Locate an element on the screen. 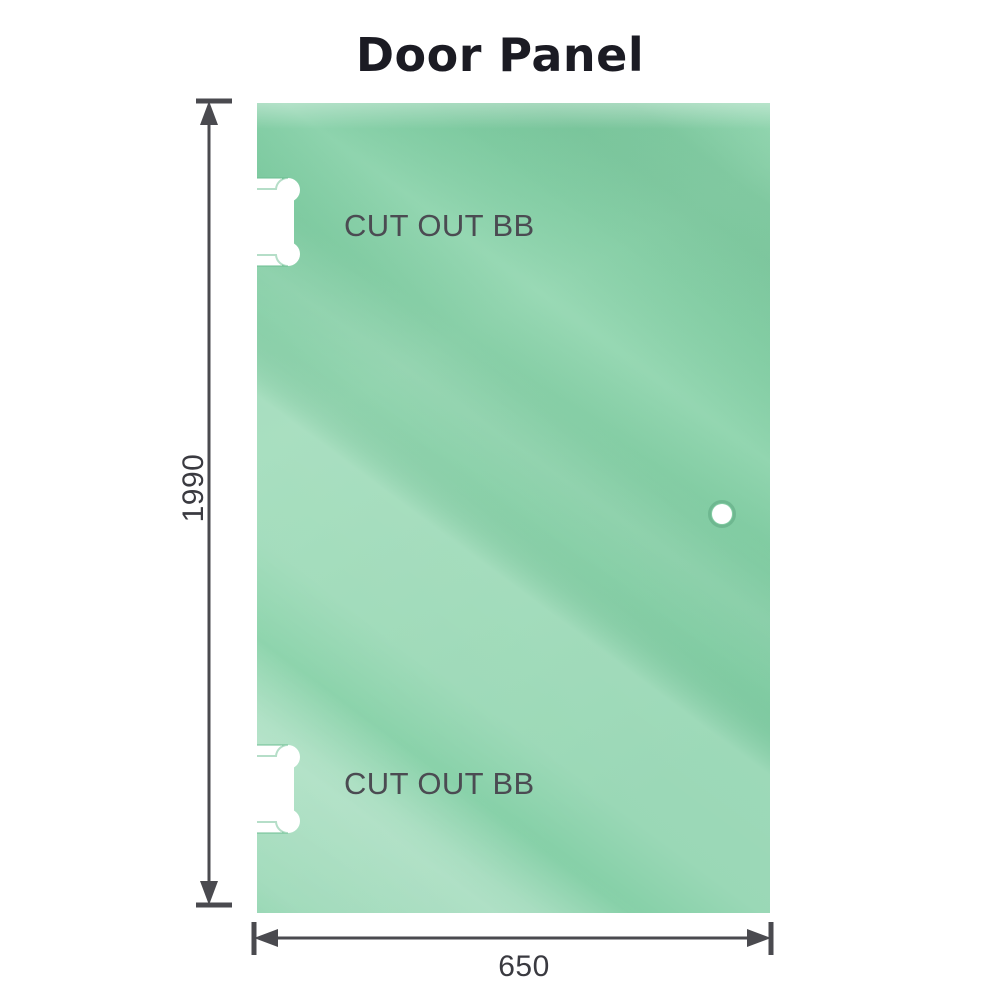 The image size is (1000, 1000). cutout-top-outline-lower is located at coordinates (273, 261).